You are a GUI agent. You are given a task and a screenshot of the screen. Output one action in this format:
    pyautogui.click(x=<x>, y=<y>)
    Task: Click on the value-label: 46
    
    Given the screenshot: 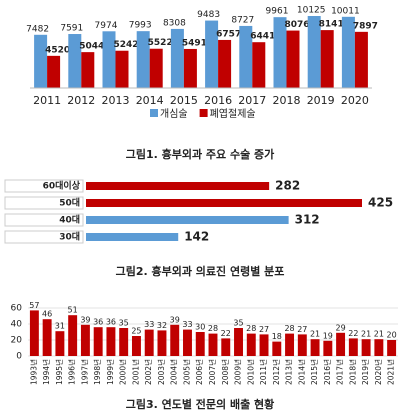 What is the action you would take?
    pyautogui.click(x=47, y=314)
    